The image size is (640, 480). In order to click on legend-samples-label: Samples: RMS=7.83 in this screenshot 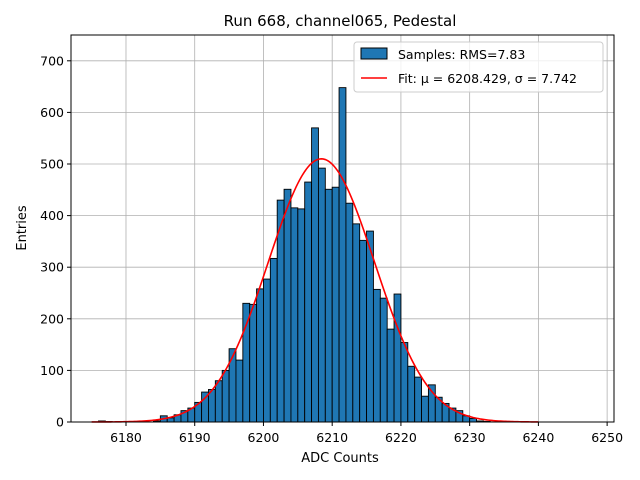, I will do `click(461, 54)`.